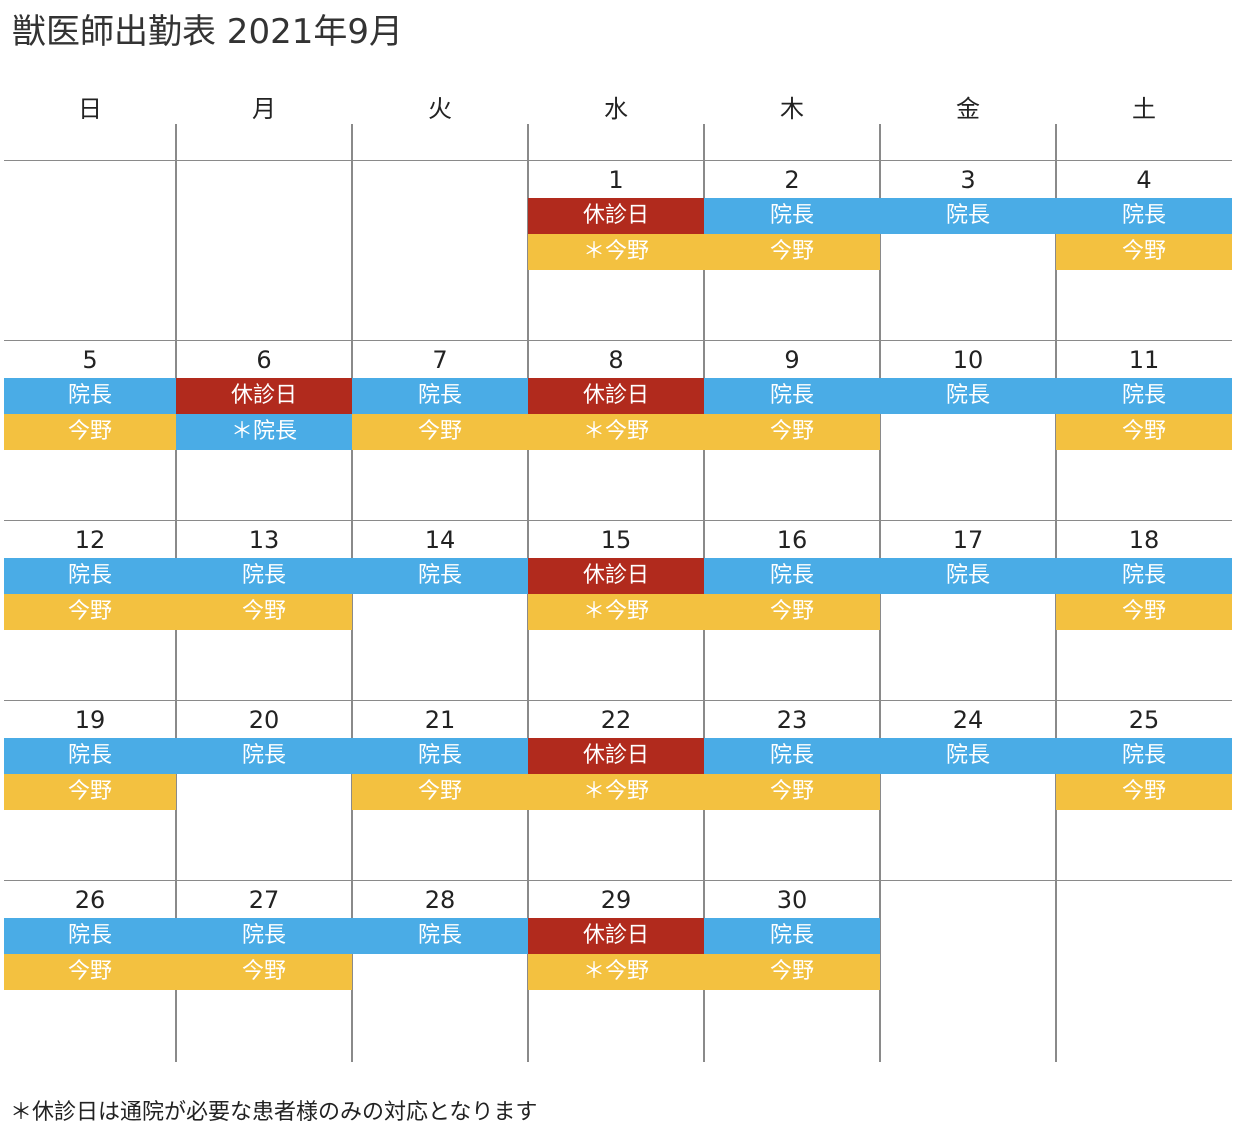 The width and height of the screenshot is (1244, 1140). What do you see at coordinates (616, 180) in the screenshot?
I see `day-number: 1` at bounding box center [616, 180].